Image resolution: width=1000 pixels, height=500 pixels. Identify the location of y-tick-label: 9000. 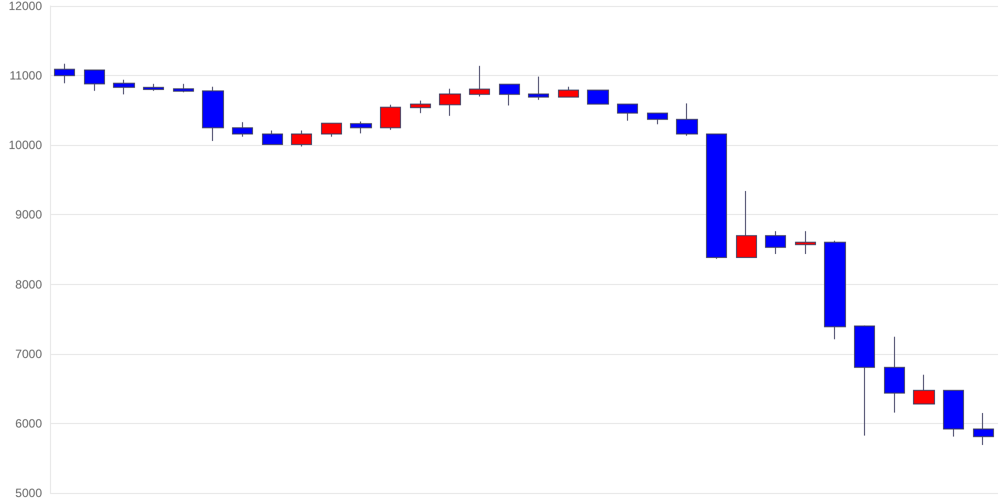
(28, 215).